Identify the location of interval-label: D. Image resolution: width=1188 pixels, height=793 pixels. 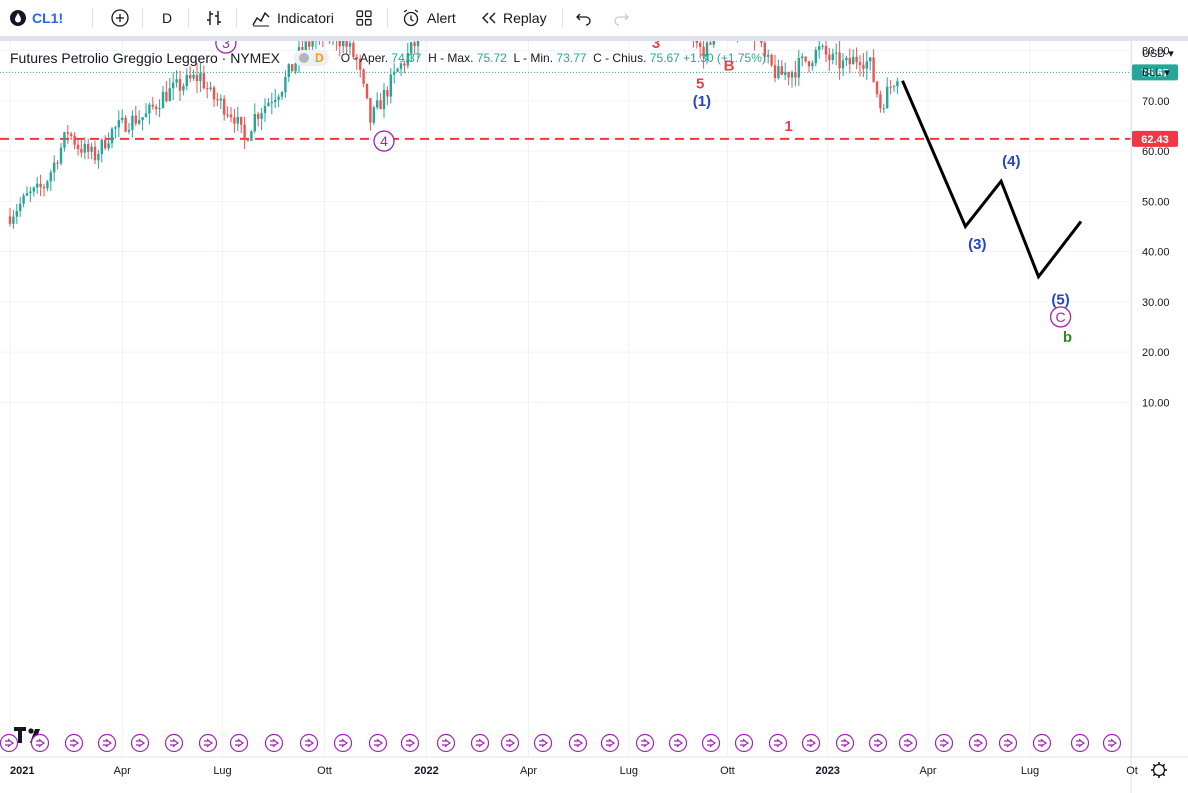
(167, 18).